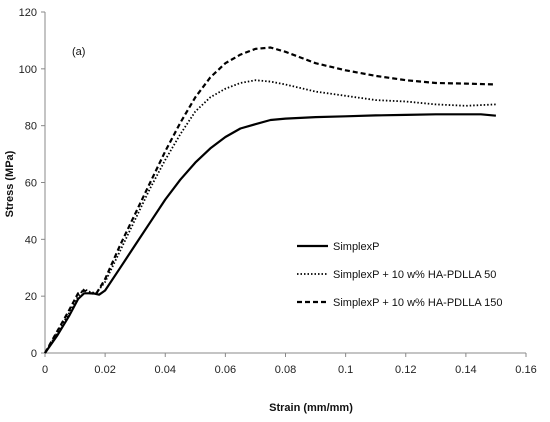  I want to click on x-tick-label: 0.14, so click(465, 370).